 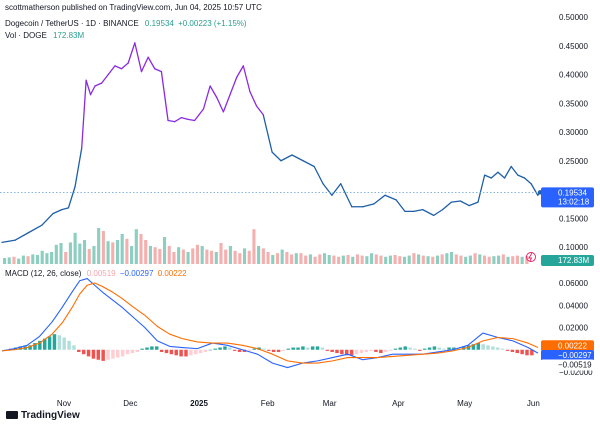 What do you see at coordinates (573, 132) in the screenshot?
I see `price-axis-tick: 0.30000` at bounding box center [573, 132].